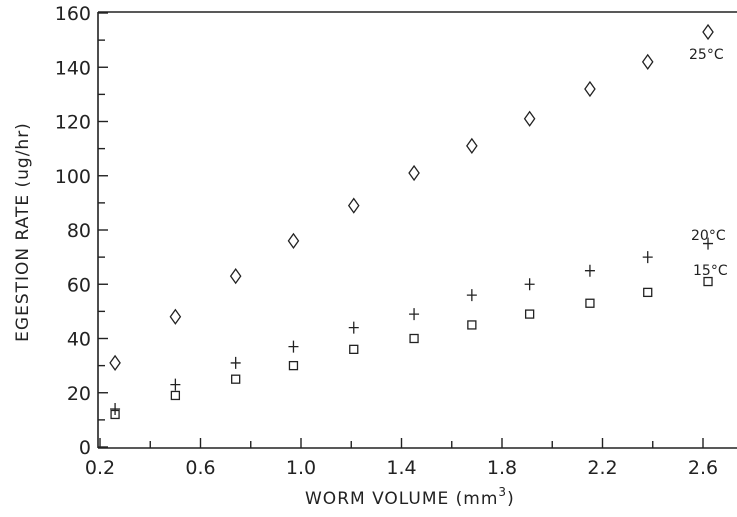  What do you see at coordinates (602, 468) in the screenshot?
I see `x-tick-label: 2.2` at bounding box center [602, 468].